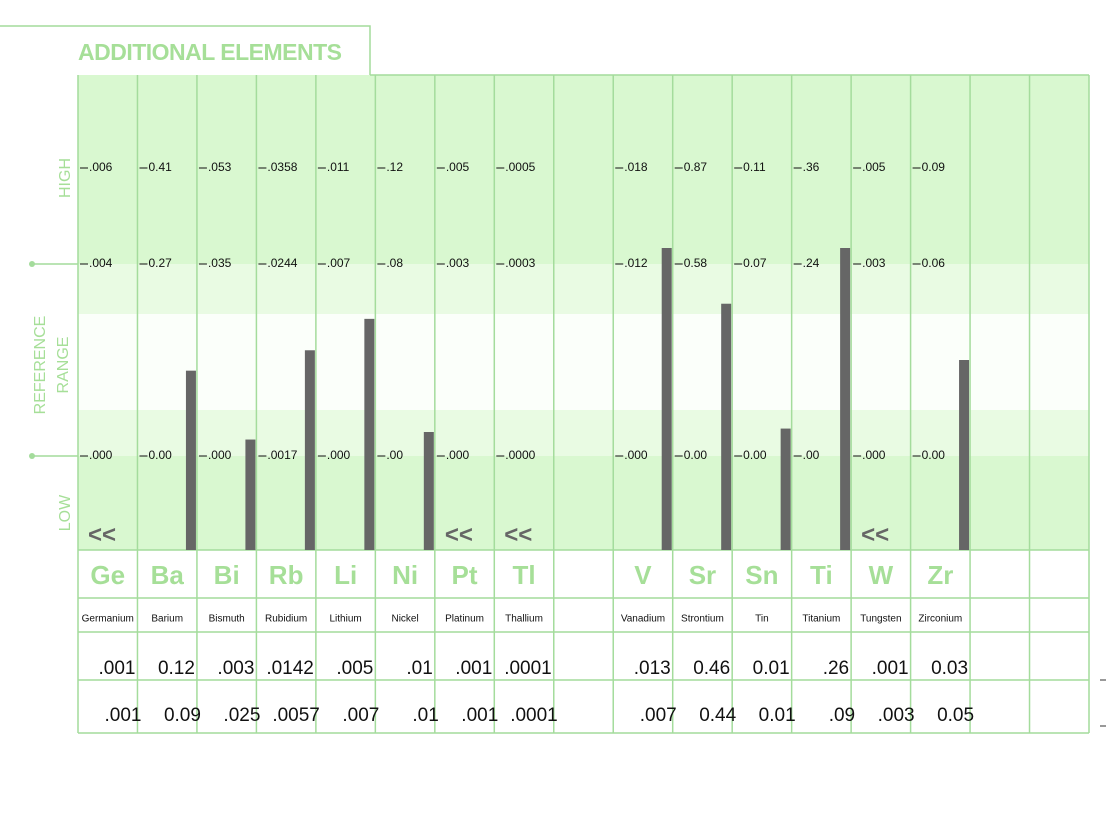 Image resolution: width=1106 pixels, height=824 pixels. What do you see at coordinates (940, 619) in the screenshot?
I see `element-name: Zirconium` at bounding box center [940, 619].